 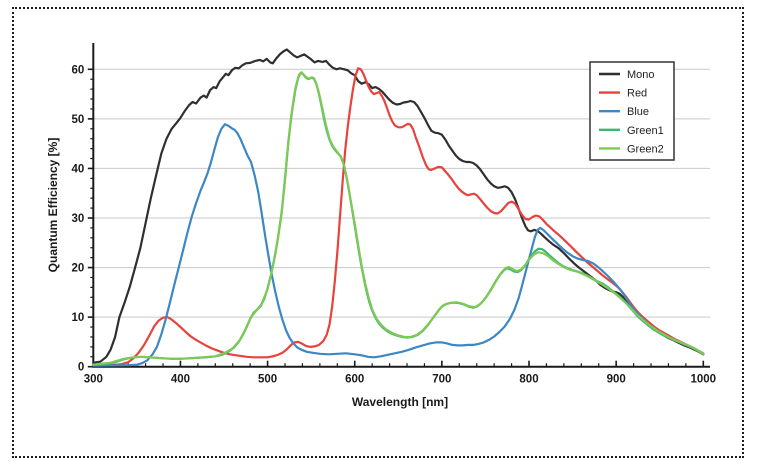 What do you see at coordinates (637, 94) in the screenshot?
I see `legend-label-red: Red` at bounding box center [637, 94].